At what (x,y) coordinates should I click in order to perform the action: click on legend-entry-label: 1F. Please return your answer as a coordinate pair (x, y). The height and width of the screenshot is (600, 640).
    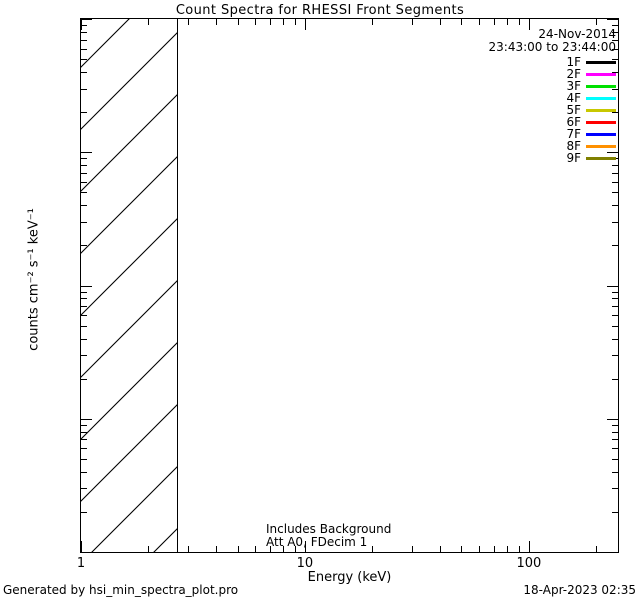
    Looking at the image, I should click on (573, 62).